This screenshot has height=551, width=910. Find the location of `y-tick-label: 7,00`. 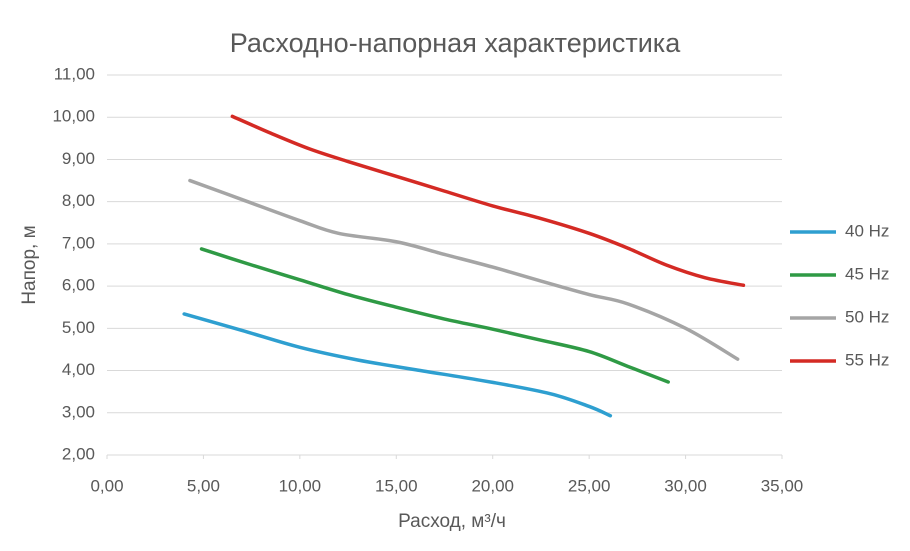

y-tick-label: 7,00 is located at coordinates (78, 242).